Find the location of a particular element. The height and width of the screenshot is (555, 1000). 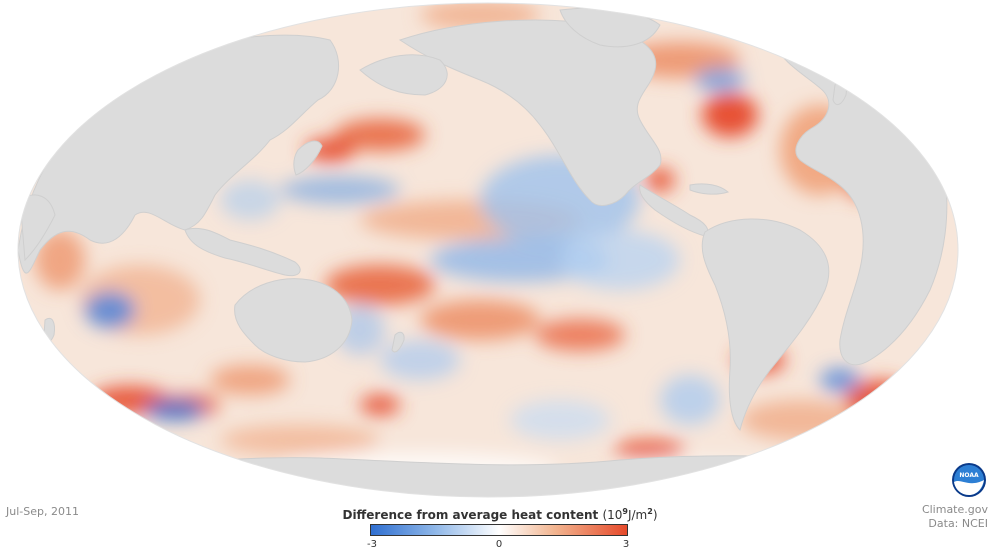

land-cuba is located at coordinates (709, 189).